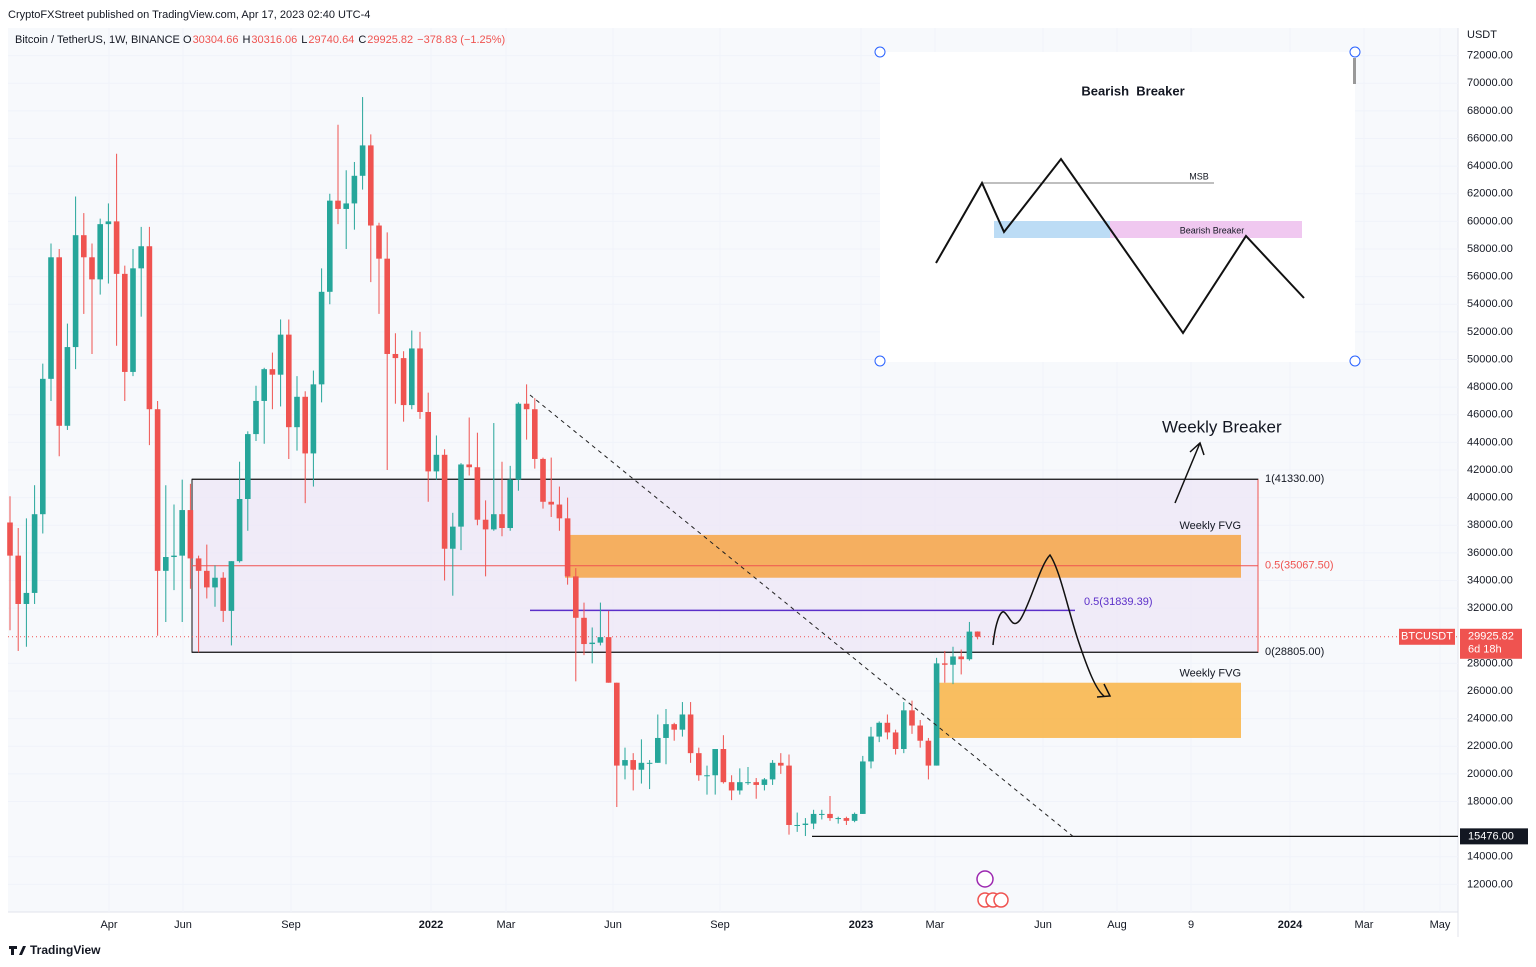 This screenshot has width=1536, height=967. I want to click on x-tick-label: Apr, so click(108, 925).